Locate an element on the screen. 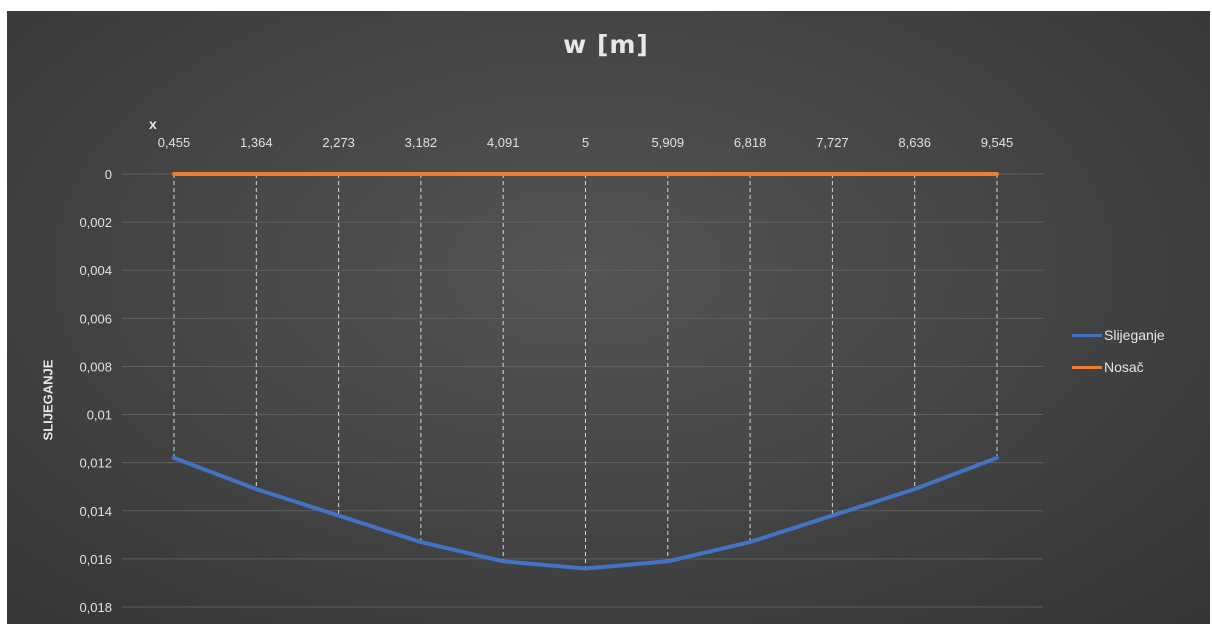 The width and height of the screenshot is (1212, 627). x-tick-label: 7,727 is located at coordinates (832, 142).